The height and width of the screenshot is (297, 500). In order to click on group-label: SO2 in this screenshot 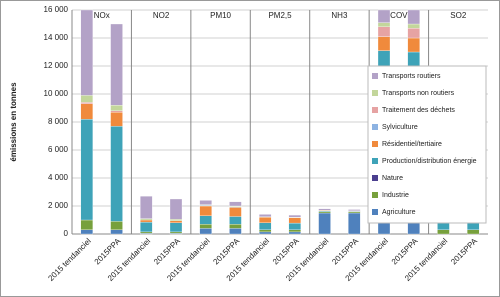, I will do `click(458, 15)`.